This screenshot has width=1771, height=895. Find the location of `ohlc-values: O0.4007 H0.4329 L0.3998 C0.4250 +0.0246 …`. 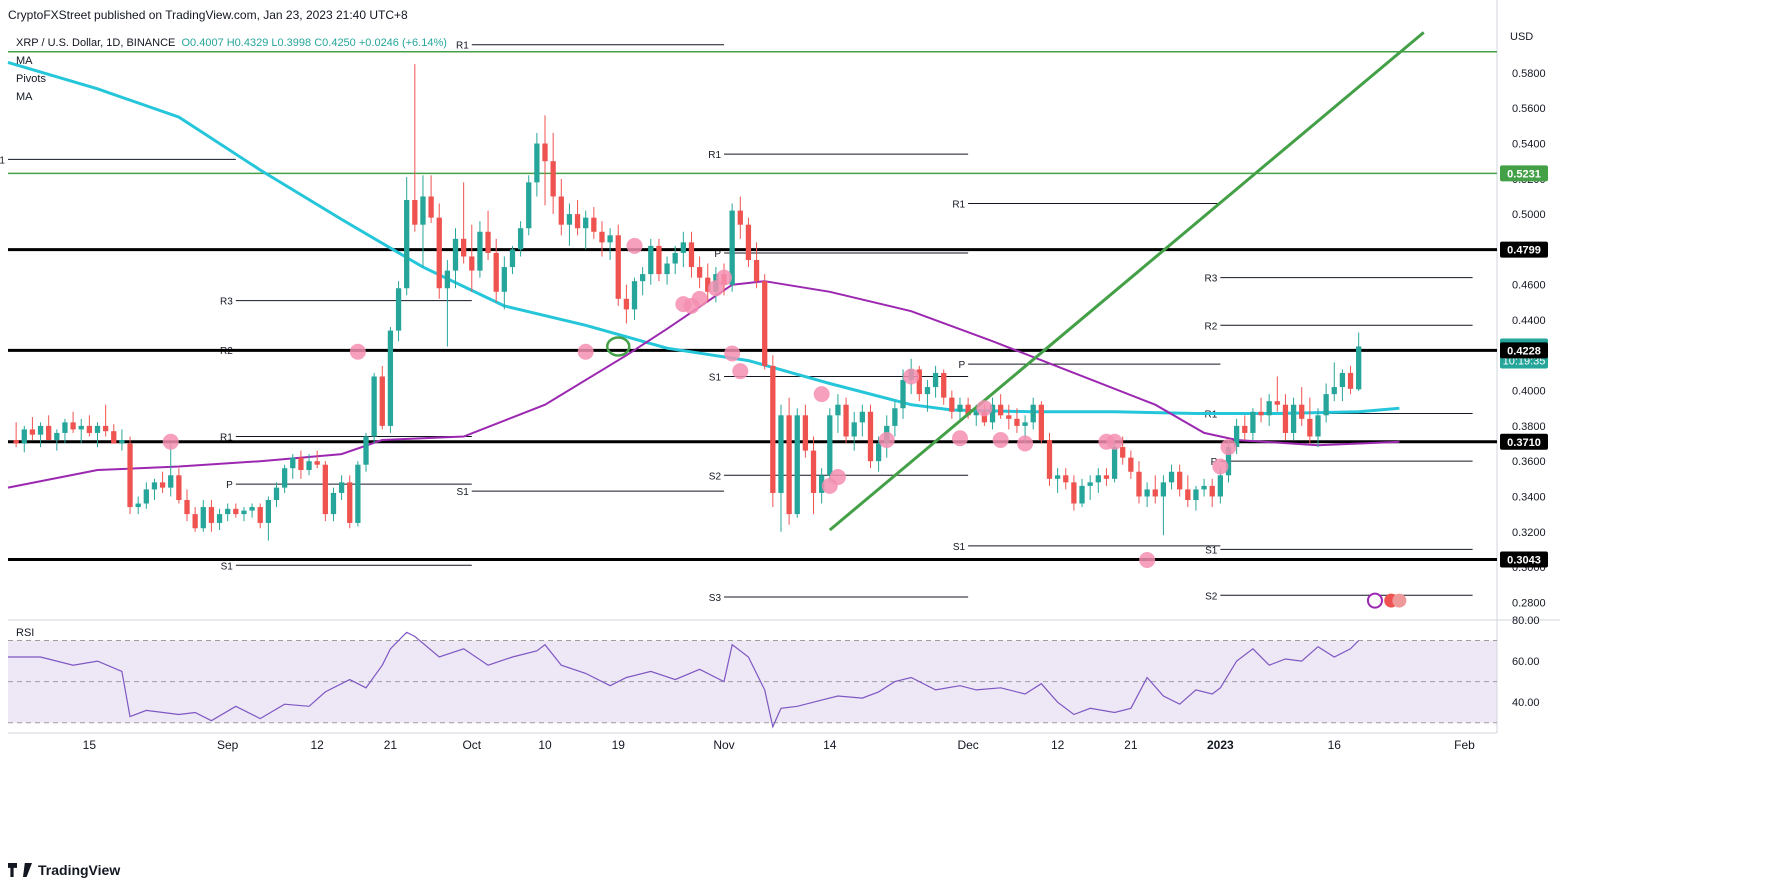

ohlc-values: O0.4007 H0.4329 L0.3998 C0.4250 +0.0246 … is located at coordinates (314, 43).